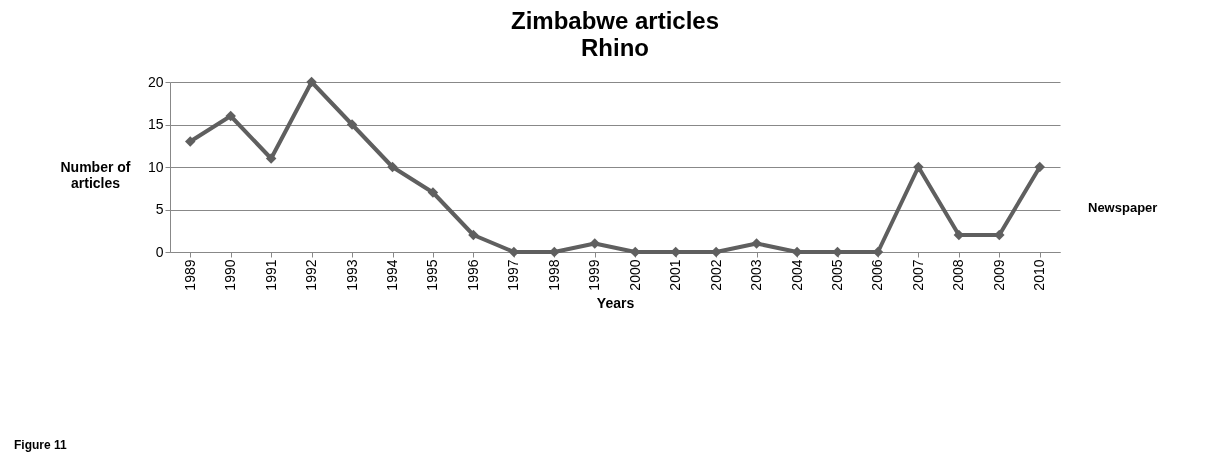 Image resolution: width=1223 pixels, height=466 pixels. Describe the element at coordinates (40, 445) in the screenshot. I see `caption: Figure 11` at that location.